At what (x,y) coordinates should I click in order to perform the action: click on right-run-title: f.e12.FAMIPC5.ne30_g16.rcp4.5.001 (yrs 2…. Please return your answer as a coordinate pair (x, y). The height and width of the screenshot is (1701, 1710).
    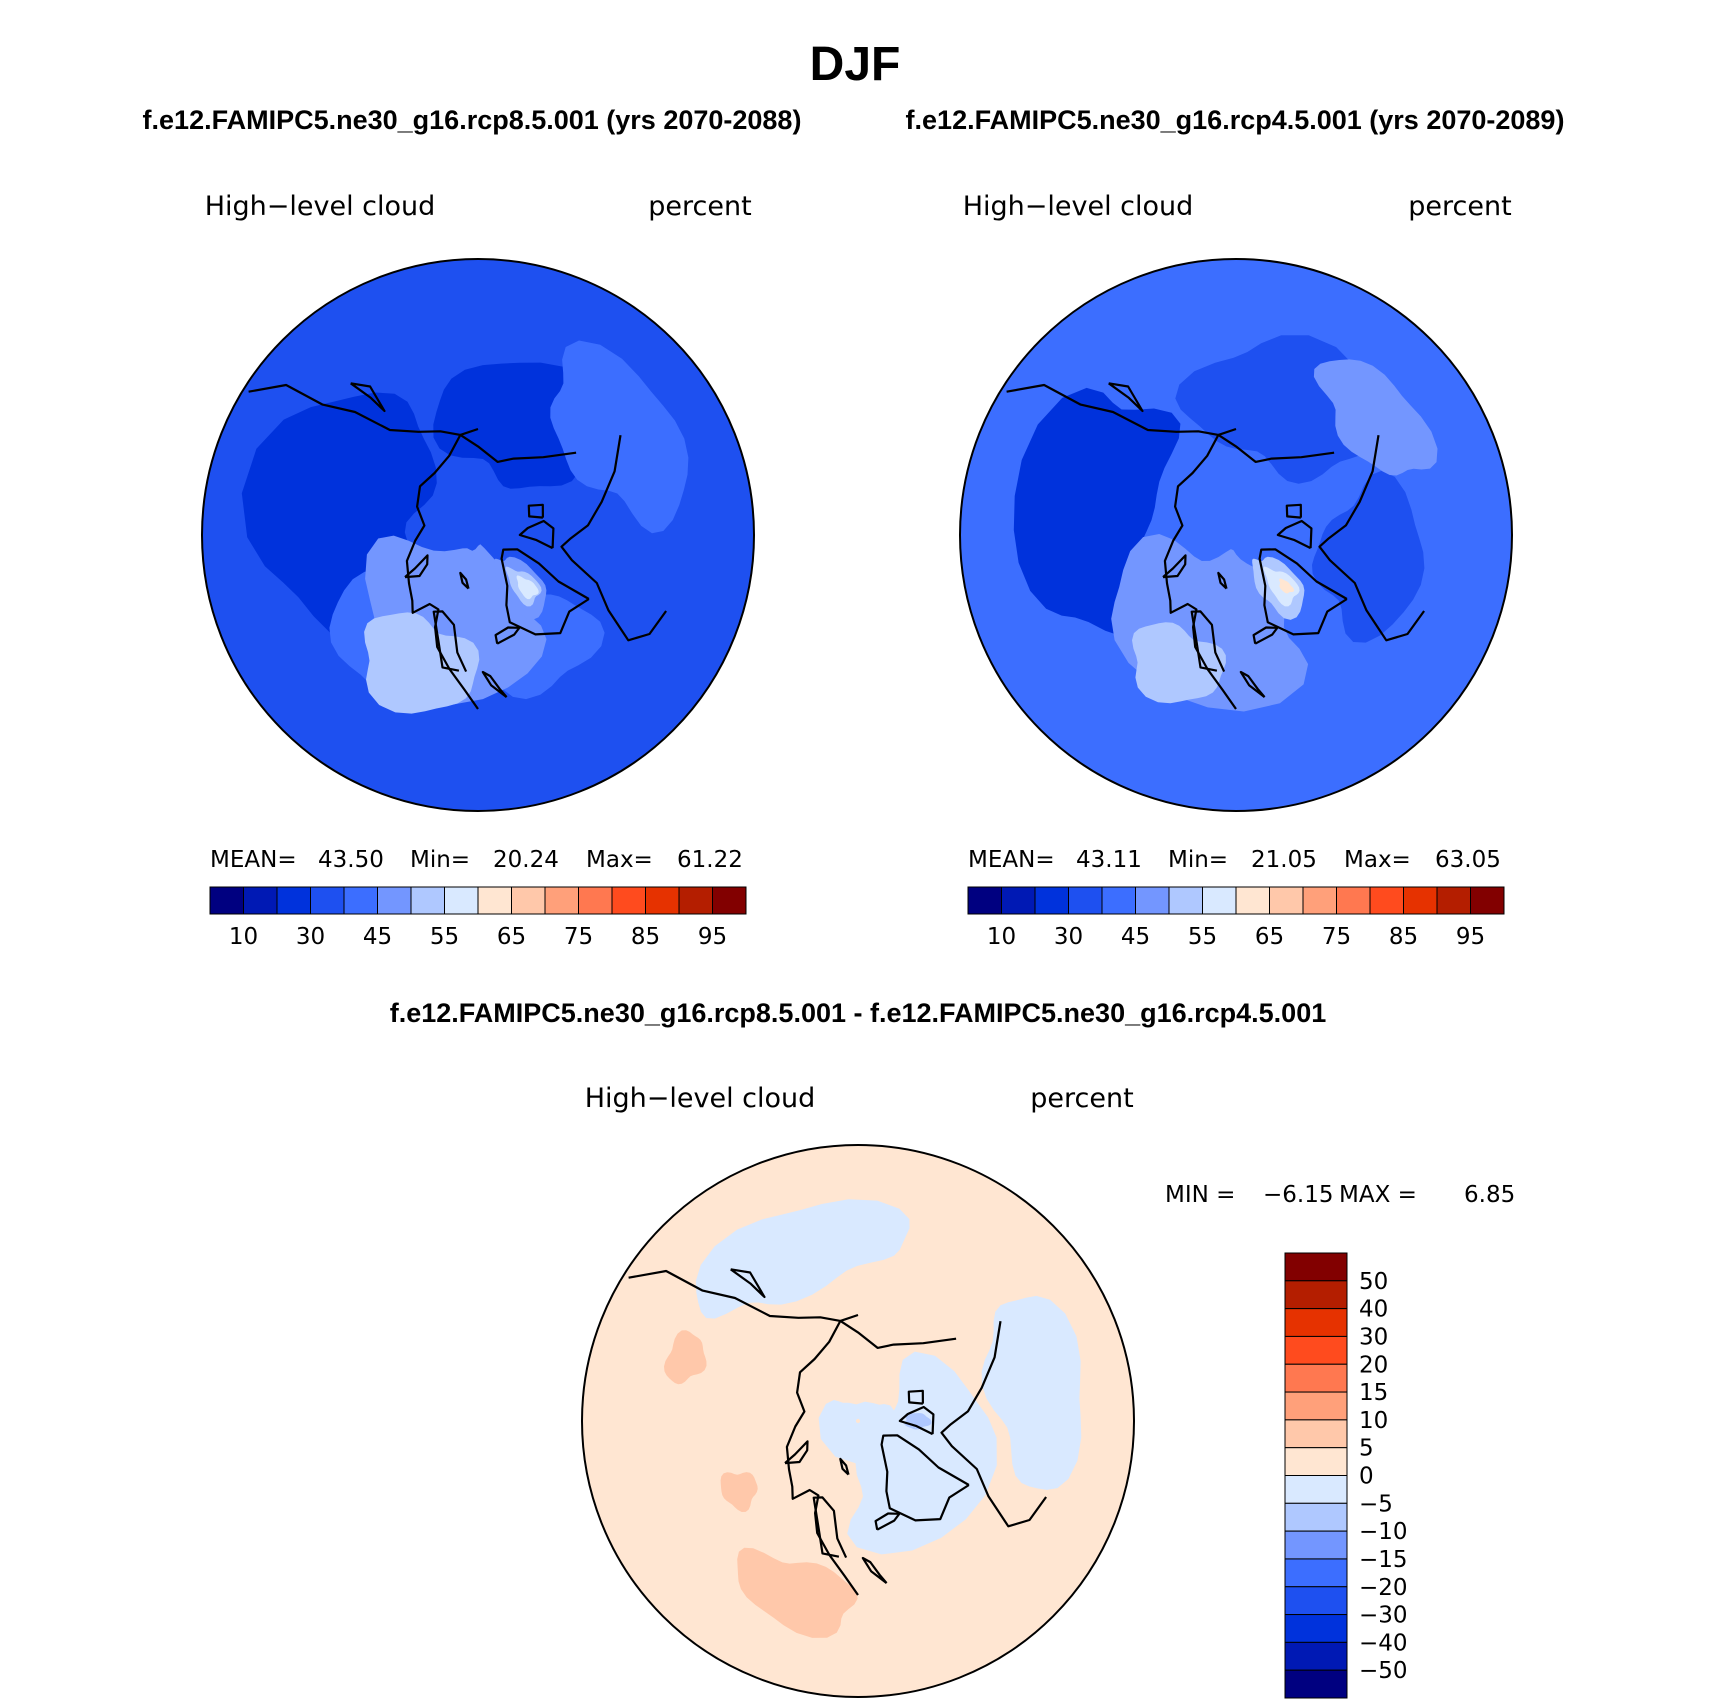
    Looking at the image, I should click on (1235, 120).